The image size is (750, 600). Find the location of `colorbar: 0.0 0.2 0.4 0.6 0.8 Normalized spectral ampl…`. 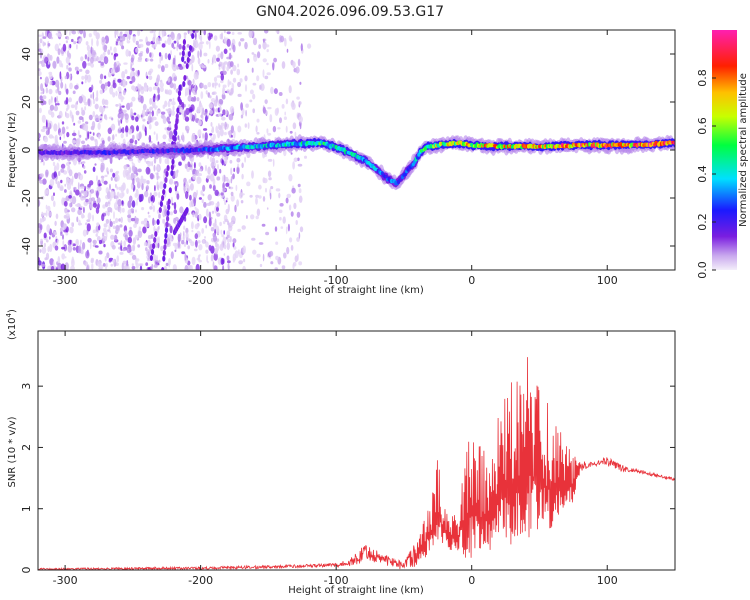

colorbar: 0.0 0.2 0.4 0.6 0.8 Normalized spectral ampl… is located at coordinates (722, 154).